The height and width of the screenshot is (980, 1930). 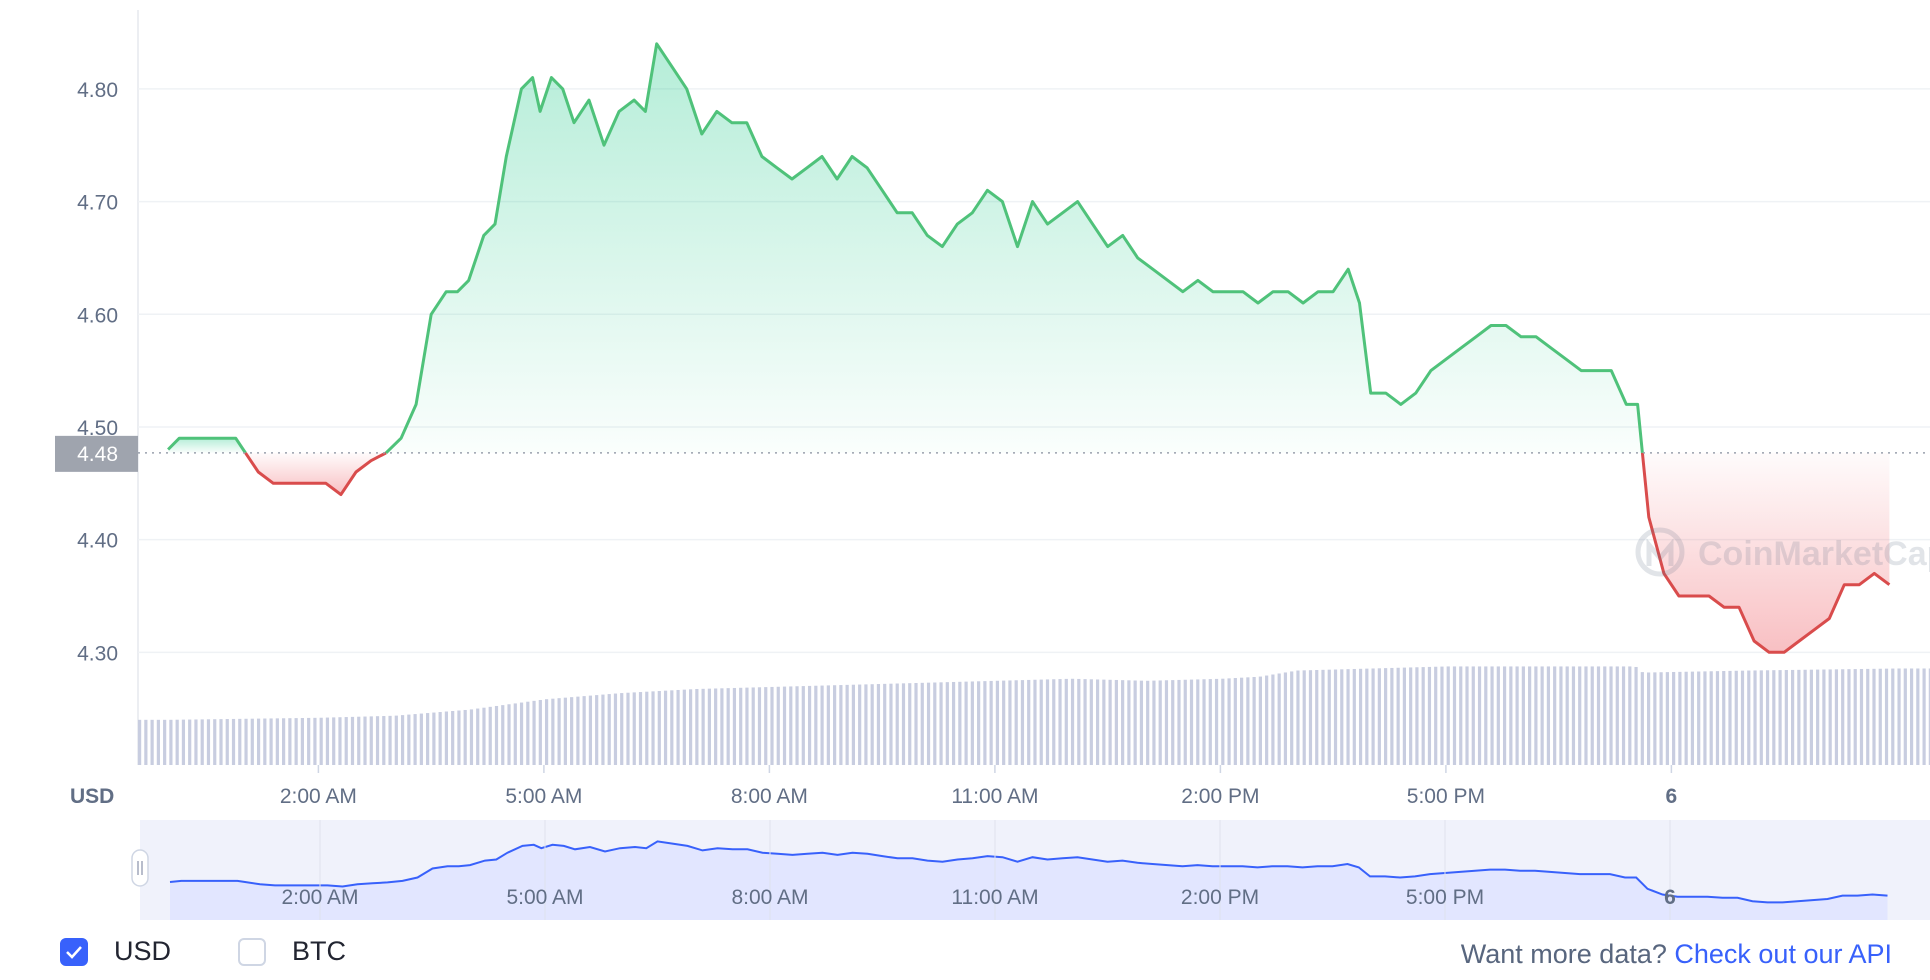 I want to click on navigator-handle-left, so click(x=140, y=868).